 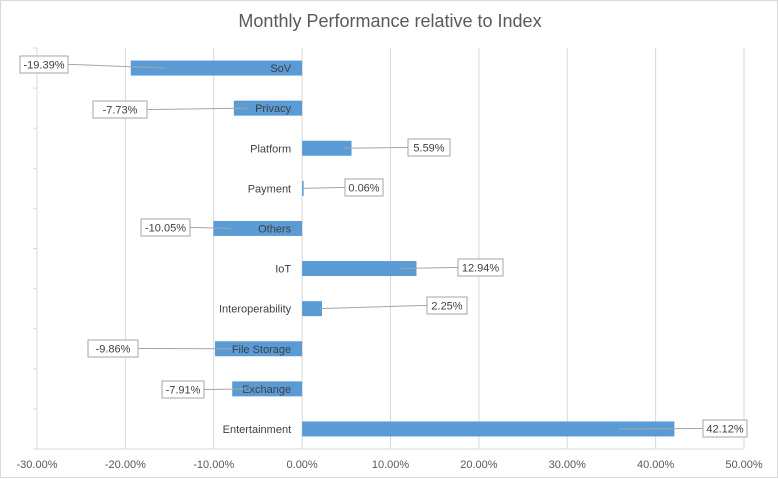 I want to click on category-label: Others, so click(x=275, y=229).